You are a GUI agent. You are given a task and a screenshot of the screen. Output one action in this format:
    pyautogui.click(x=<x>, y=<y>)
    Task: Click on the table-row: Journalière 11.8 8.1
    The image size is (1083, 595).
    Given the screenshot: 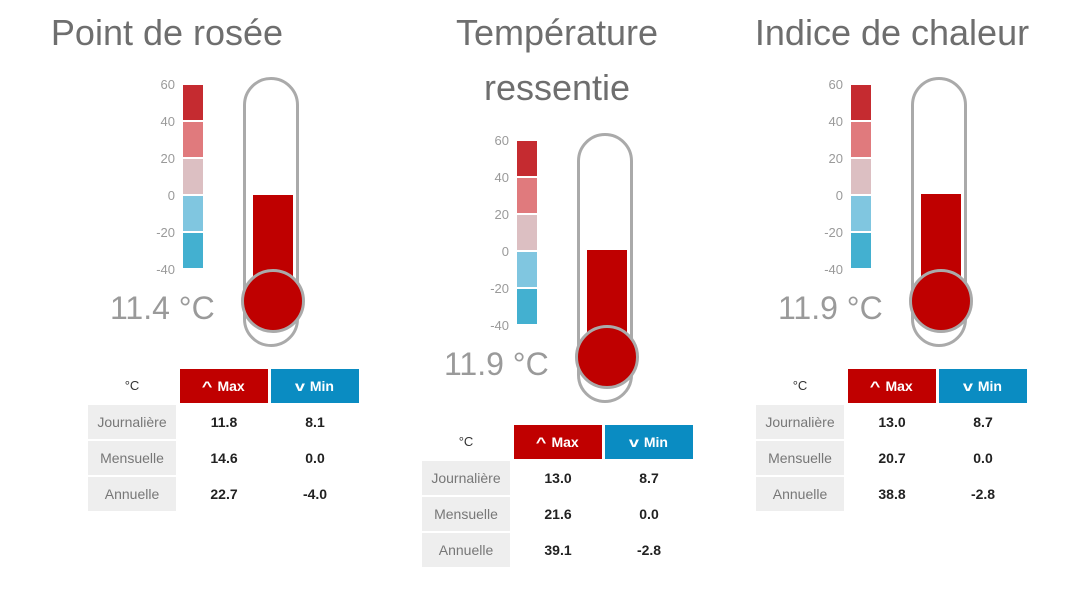 What is the action you would take?
    pyautogui.click(x=228, y=422)
    